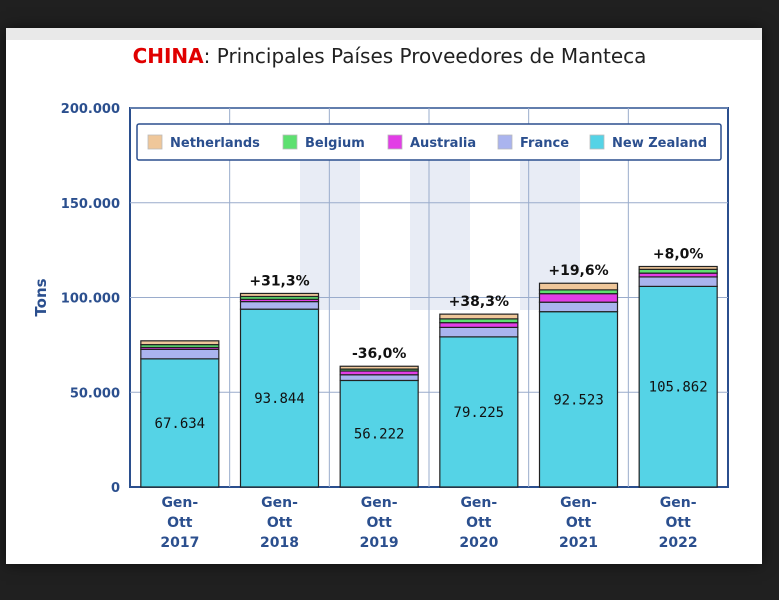 The height and width of the screenshot is (600, 779). I want to click on y-axis-label: Tons, so click(41, 297).